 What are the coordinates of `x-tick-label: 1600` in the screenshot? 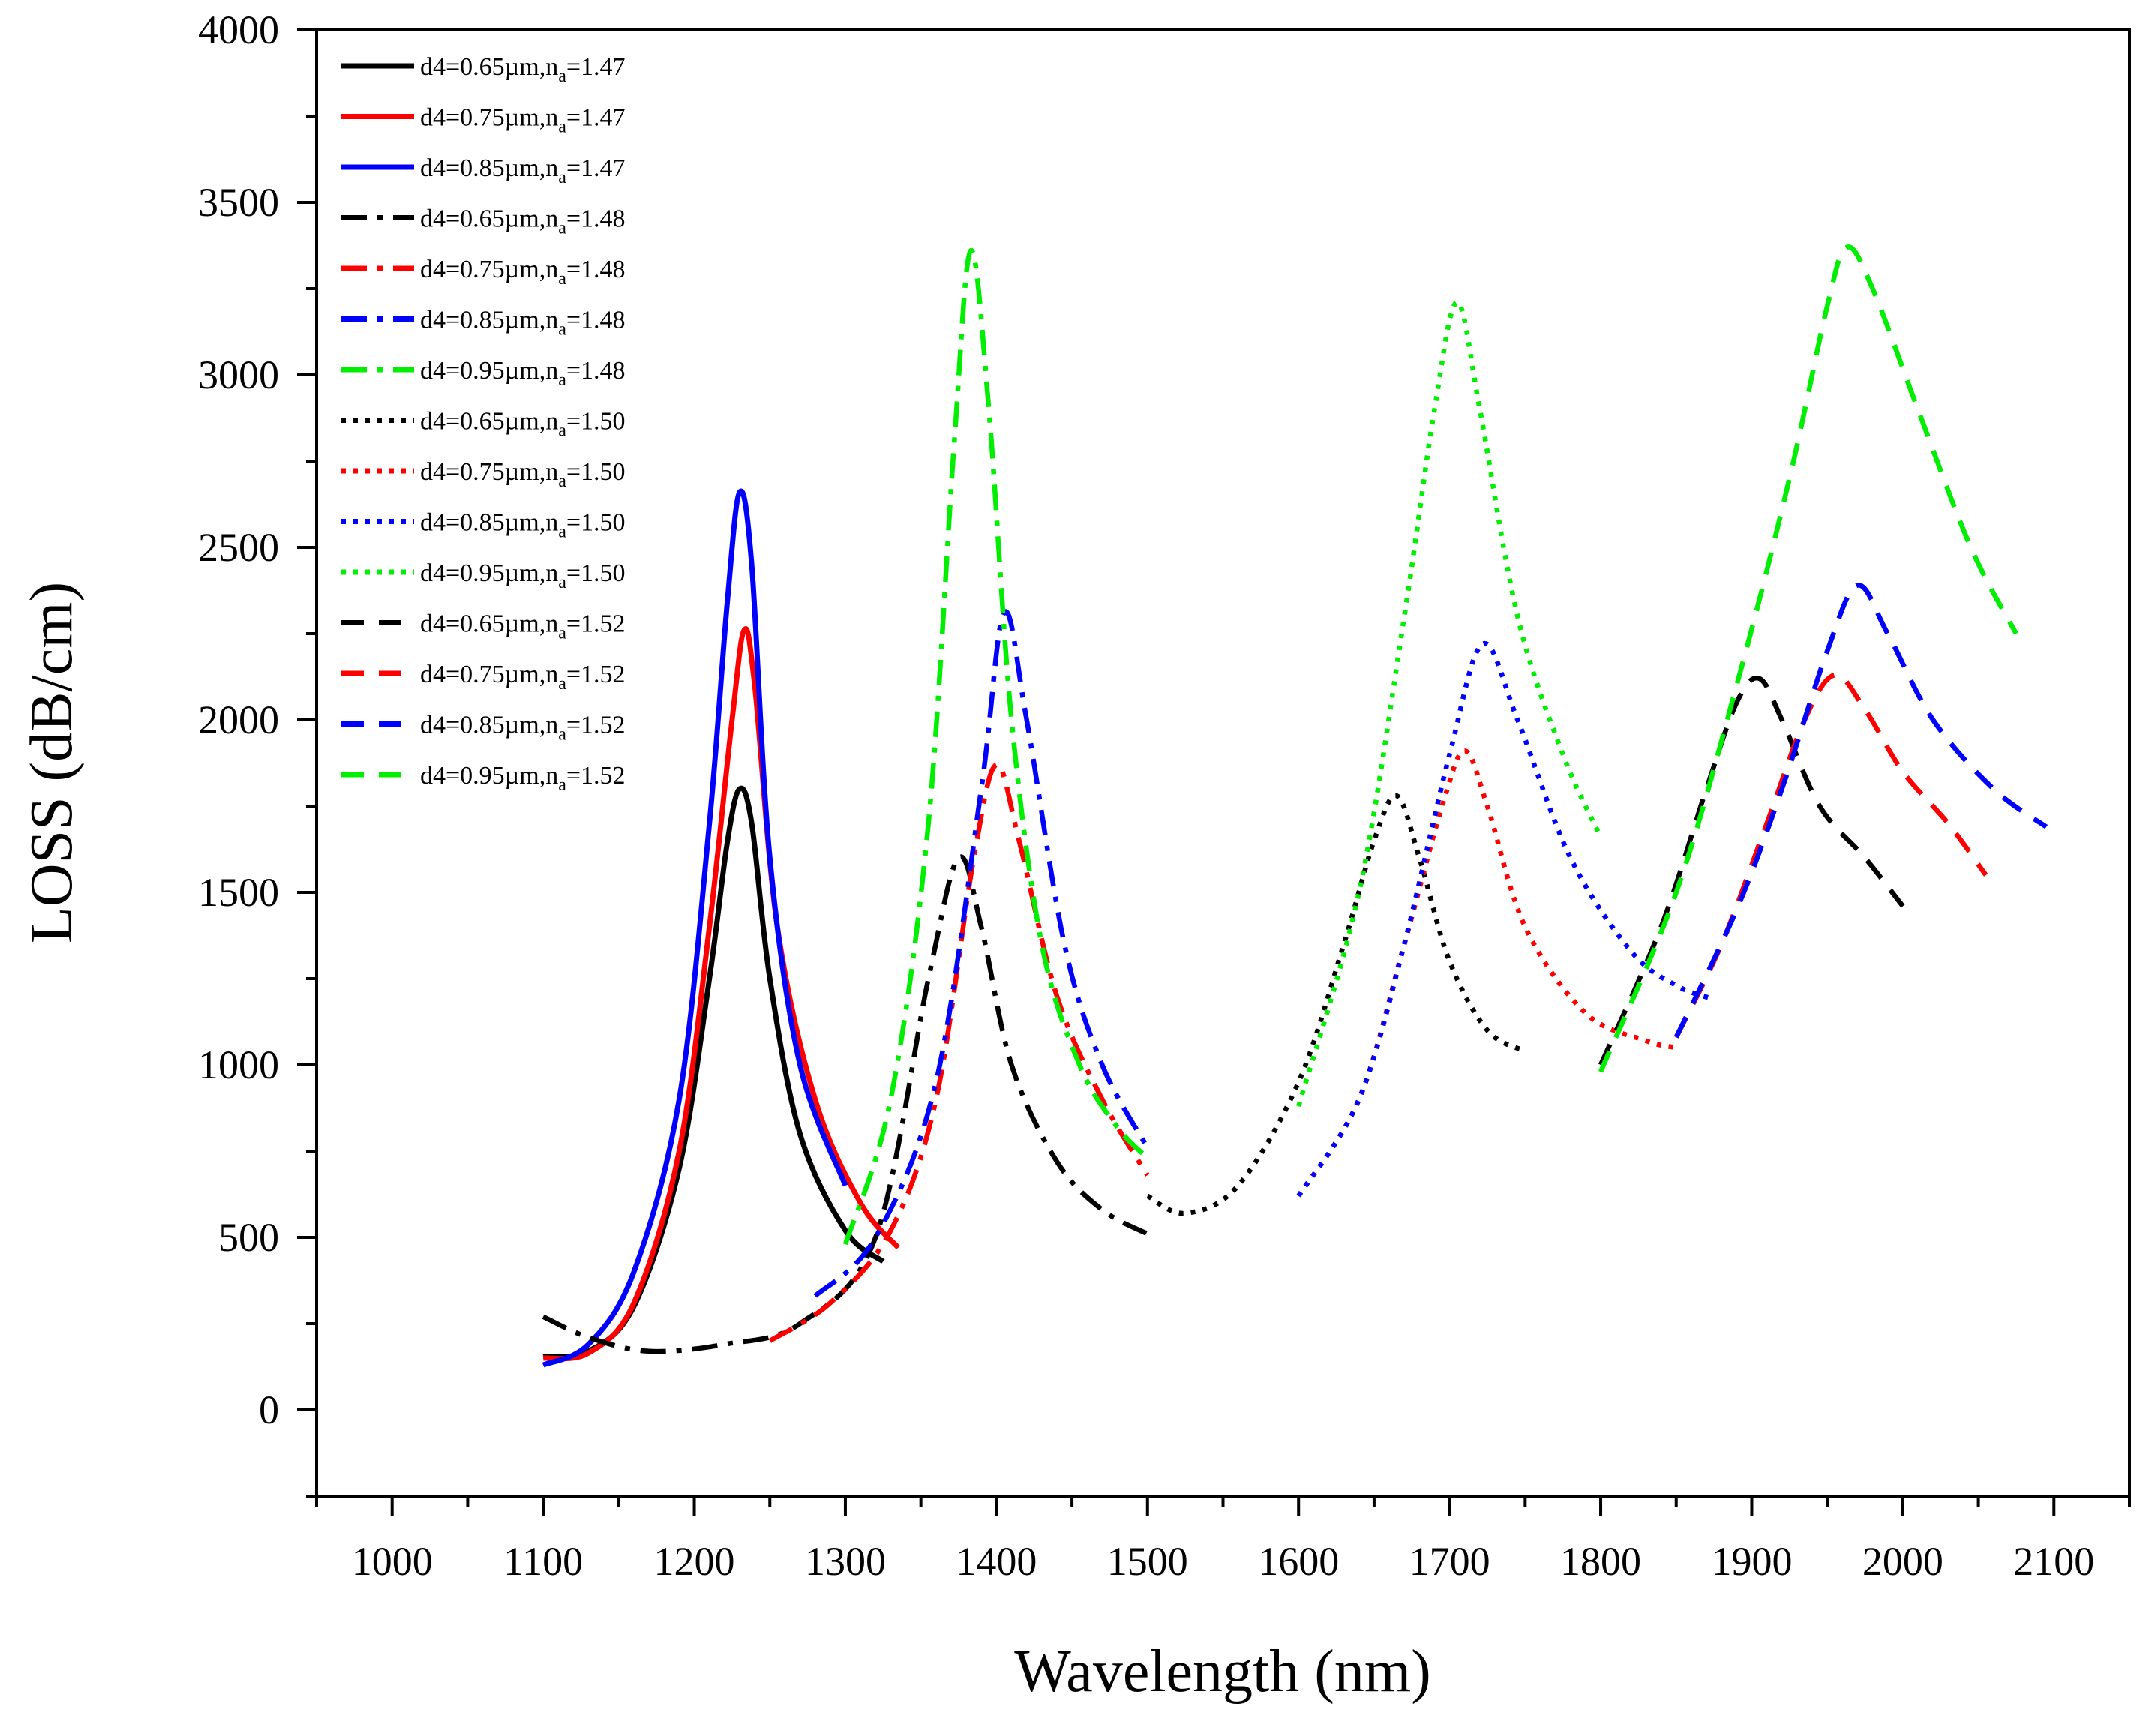 It's located at (1298, 1561).